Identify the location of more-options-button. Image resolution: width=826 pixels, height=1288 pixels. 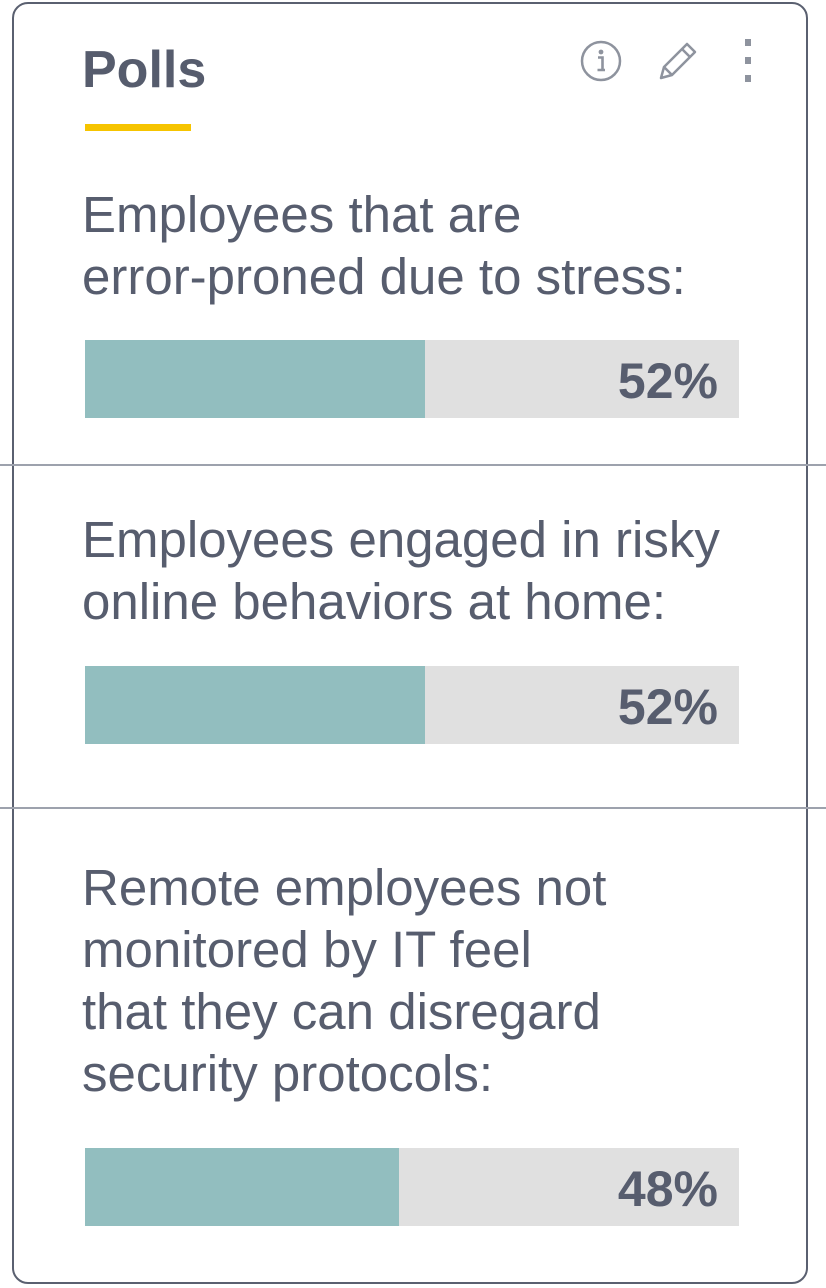
(748, 61).